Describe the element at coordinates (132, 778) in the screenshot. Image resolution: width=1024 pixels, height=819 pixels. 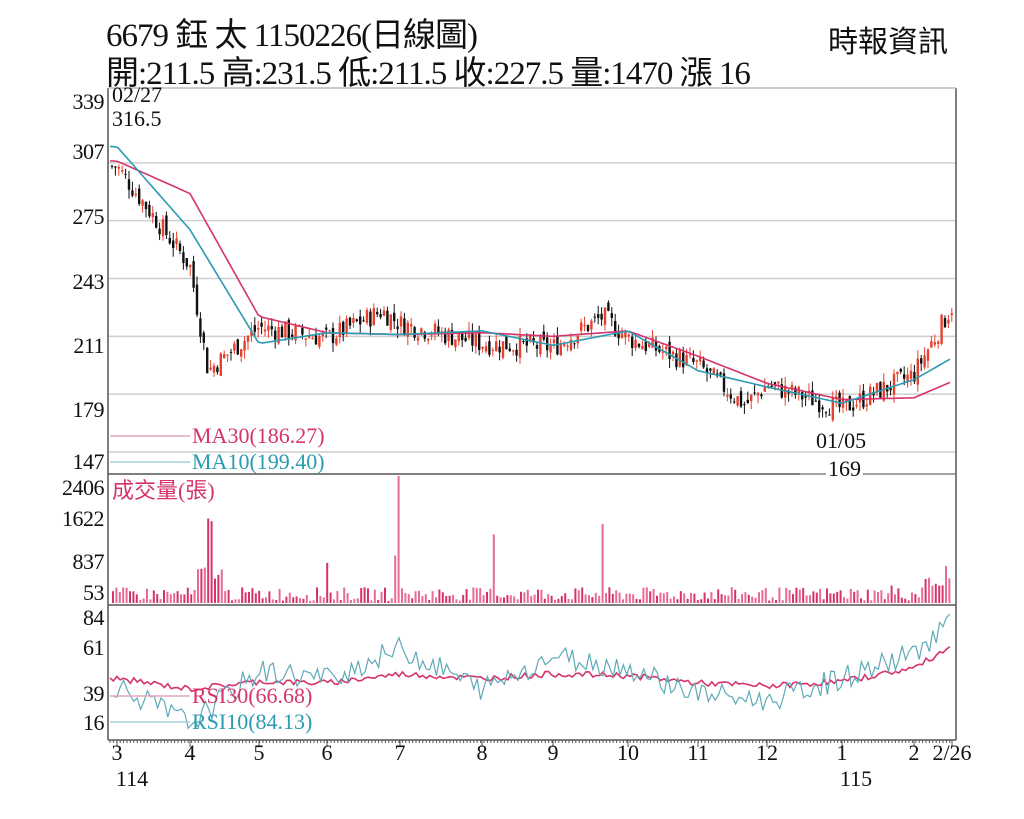
I see `year-label-114: 114` at that location.